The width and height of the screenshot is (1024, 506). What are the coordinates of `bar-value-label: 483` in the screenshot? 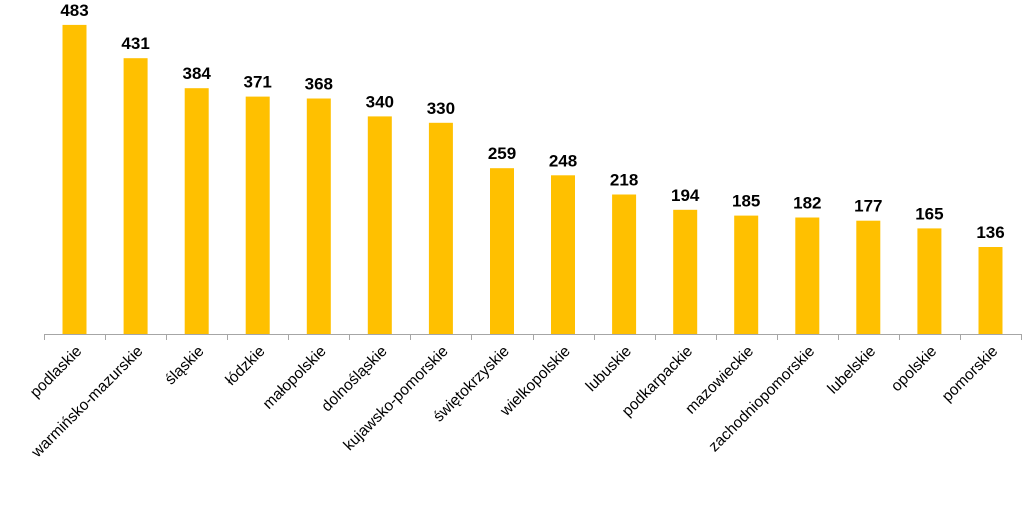 It's located at (74, 10).